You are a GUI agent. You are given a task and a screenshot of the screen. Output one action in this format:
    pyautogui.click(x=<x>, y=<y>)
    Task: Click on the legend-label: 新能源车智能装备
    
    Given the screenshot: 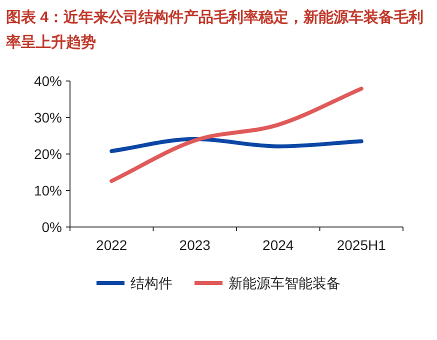 What is the action you would take?
    pyautogui.click(x=284, y=283)
    